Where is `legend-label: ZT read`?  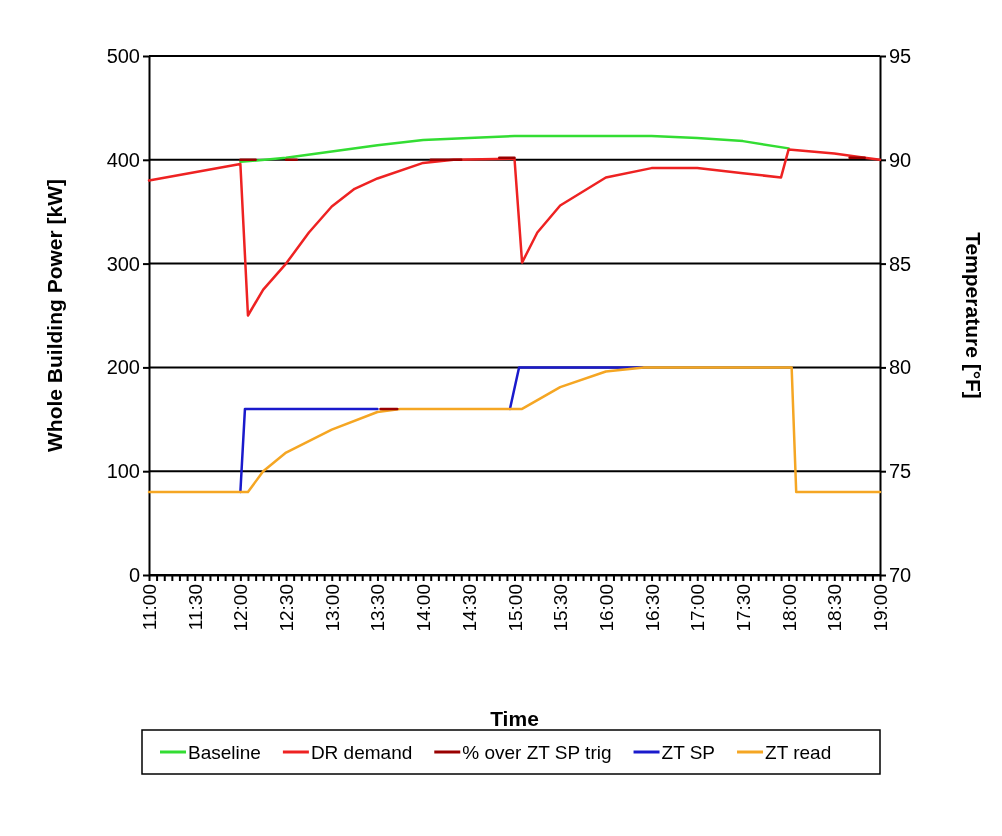 legend-label: ZT read is located at coordinates (798, 752).